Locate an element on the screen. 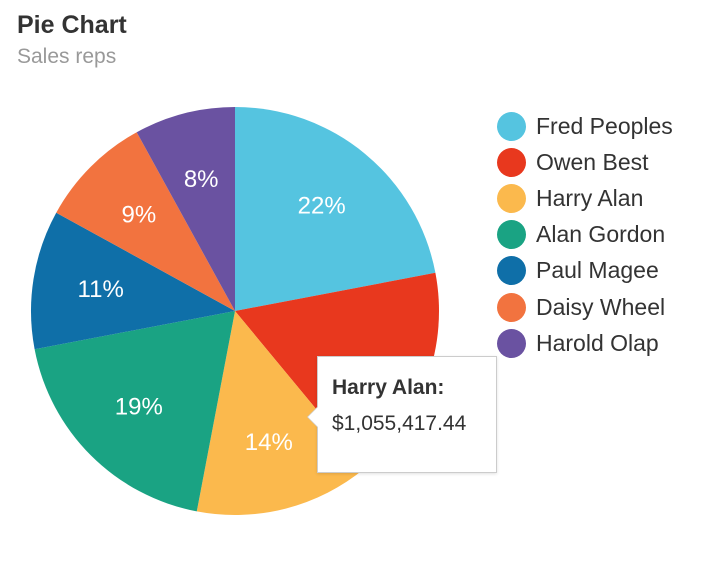 This screenshot has height=568, width=701. tooltip-value: $1,055,417.44 is located at coordinates (399, 423).